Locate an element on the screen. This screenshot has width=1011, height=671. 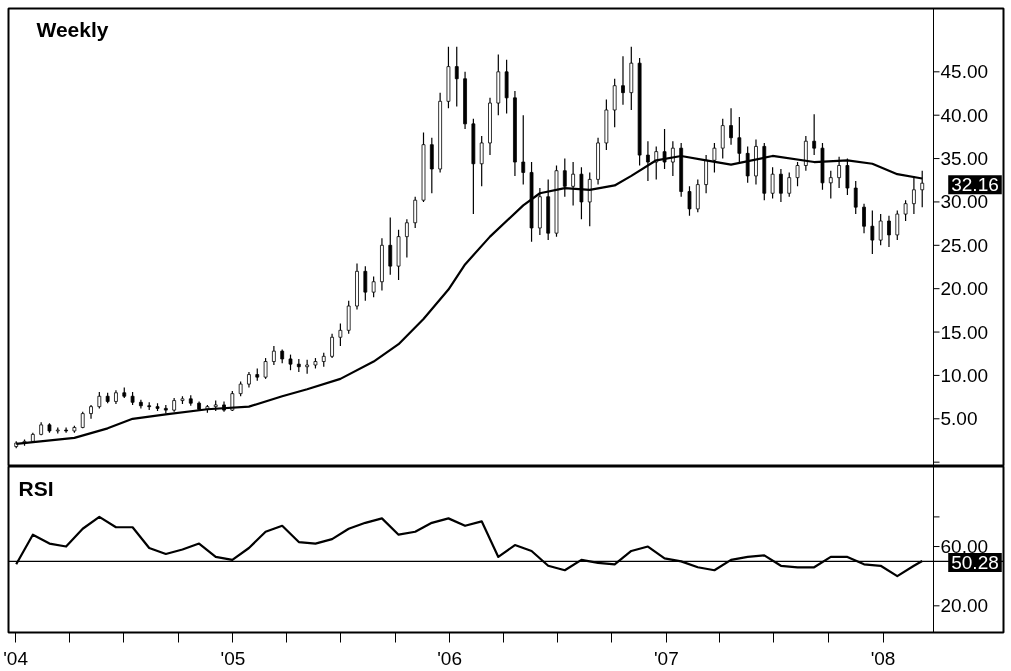
y-tick-label: 15.00 is located at coordinates (964, 332).